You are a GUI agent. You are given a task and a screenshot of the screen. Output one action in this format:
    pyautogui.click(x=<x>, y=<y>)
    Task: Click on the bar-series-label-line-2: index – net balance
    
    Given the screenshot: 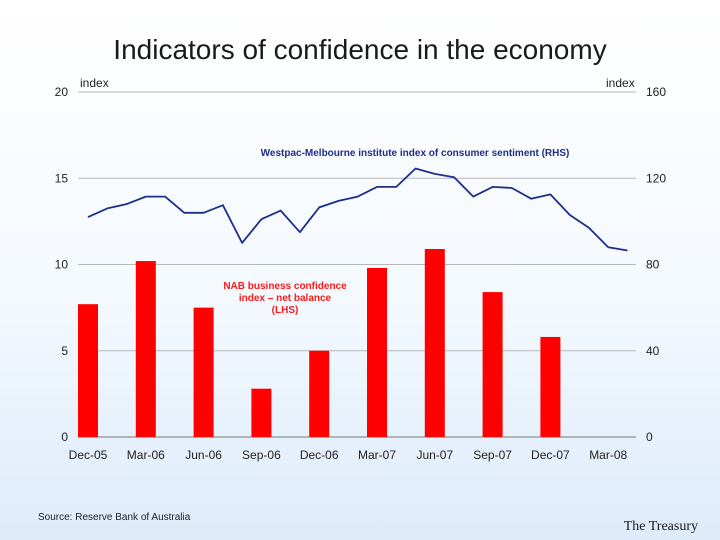 What is the action you would take?
    pyautogui.click(x=285, y=298)
    